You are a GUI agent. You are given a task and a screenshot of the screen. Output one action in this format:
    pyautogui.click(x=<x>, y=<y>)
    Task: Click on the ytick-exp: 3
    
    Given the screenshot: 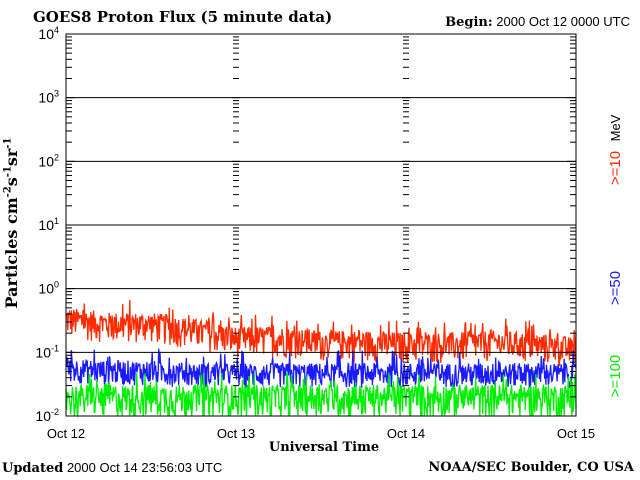 What is the action you would take?
    pyautogui.click(x=56, y=94)
    